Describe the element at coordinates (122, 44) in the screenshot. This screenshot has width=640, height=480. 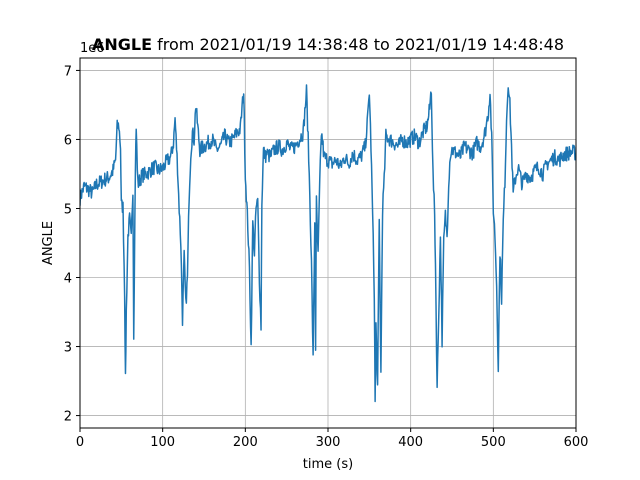
I see `chart-title-bold: ANGLE` at that location.